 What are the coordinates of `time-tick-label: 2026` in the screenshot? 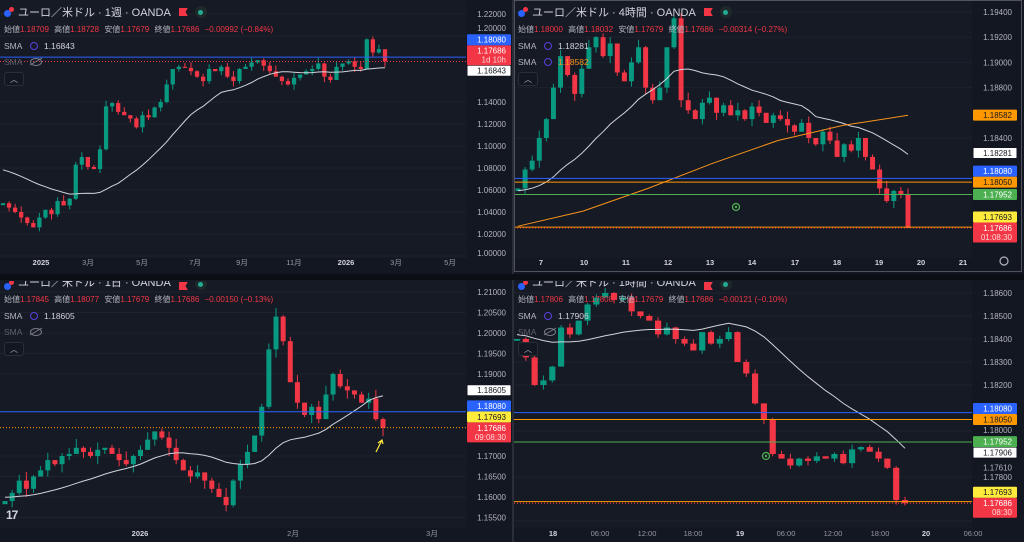 It's located at (140, 533).